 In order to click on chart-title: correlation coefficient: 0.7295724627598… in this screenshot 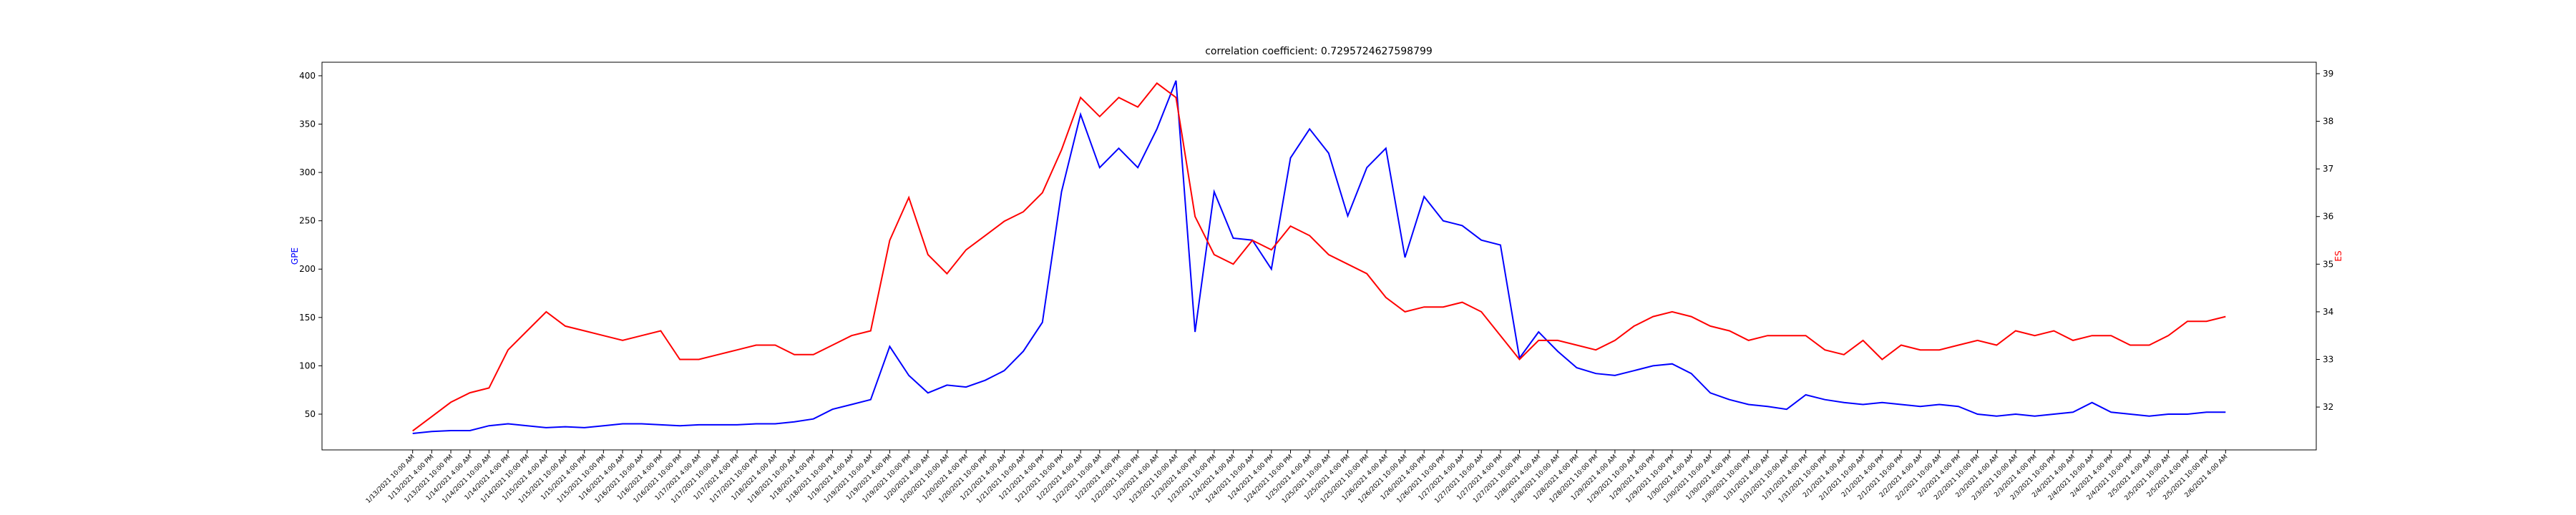, I will do `click(1319, 51)`.